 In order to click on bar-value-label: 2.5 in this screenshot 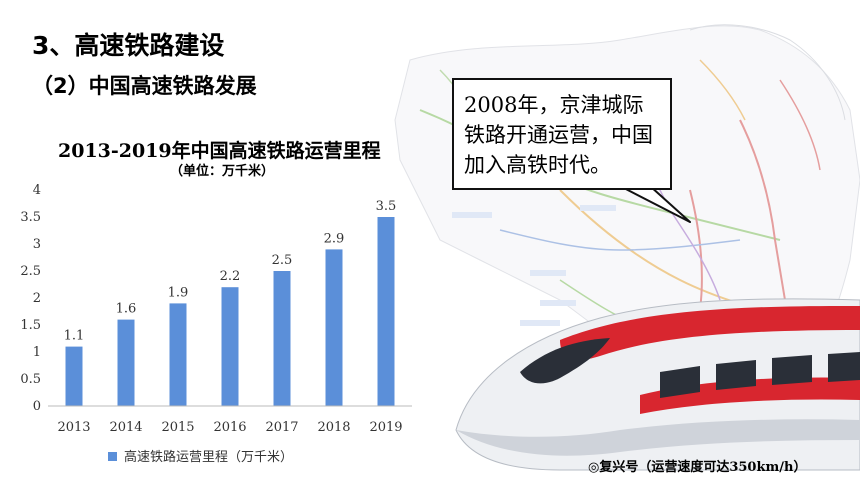, I will do `click(282, 260)`.